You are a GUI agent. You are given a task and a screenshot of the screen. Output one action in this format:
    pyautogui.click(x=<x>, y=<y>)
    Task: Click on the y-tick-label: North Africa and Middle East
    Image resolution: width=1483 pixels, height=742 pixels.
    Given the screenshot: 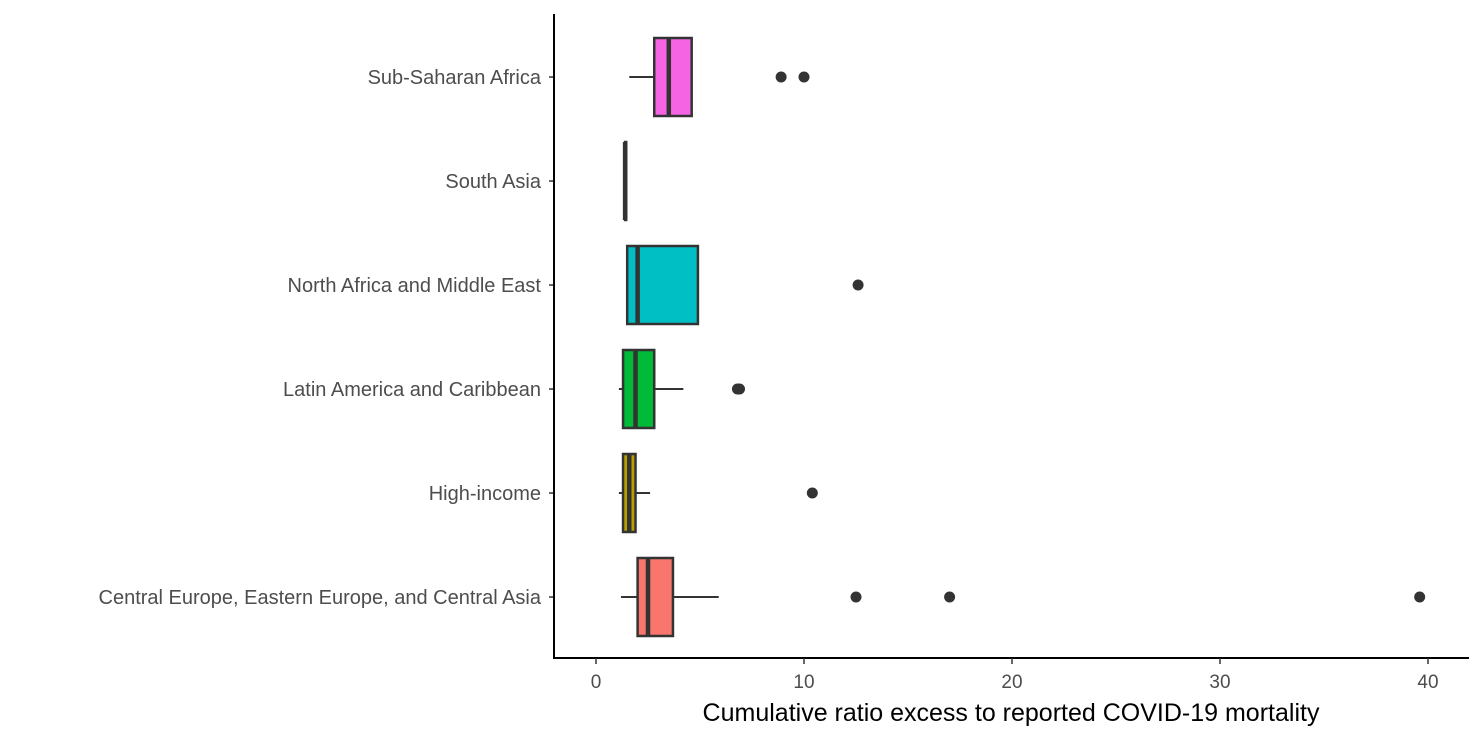 What is the action you would take?
    pyautogui.click(x=415, y=286)
    